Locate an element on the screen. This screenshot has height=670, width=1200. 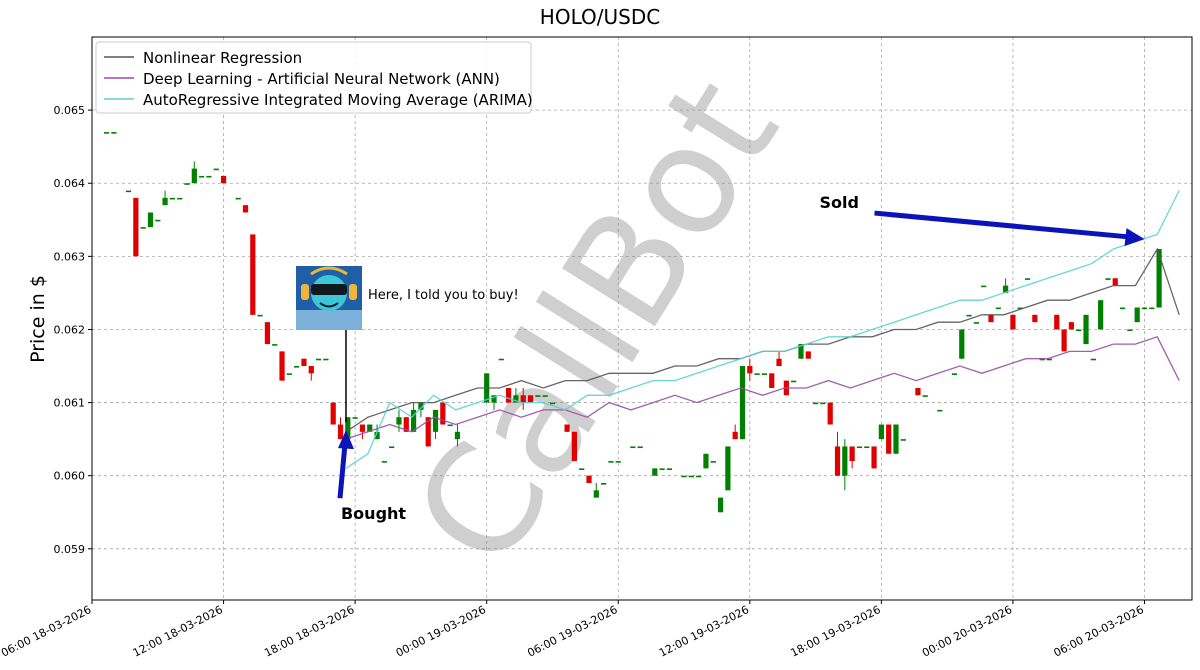
y-tick-label: 0.061 is located at coordinates (70, 403).